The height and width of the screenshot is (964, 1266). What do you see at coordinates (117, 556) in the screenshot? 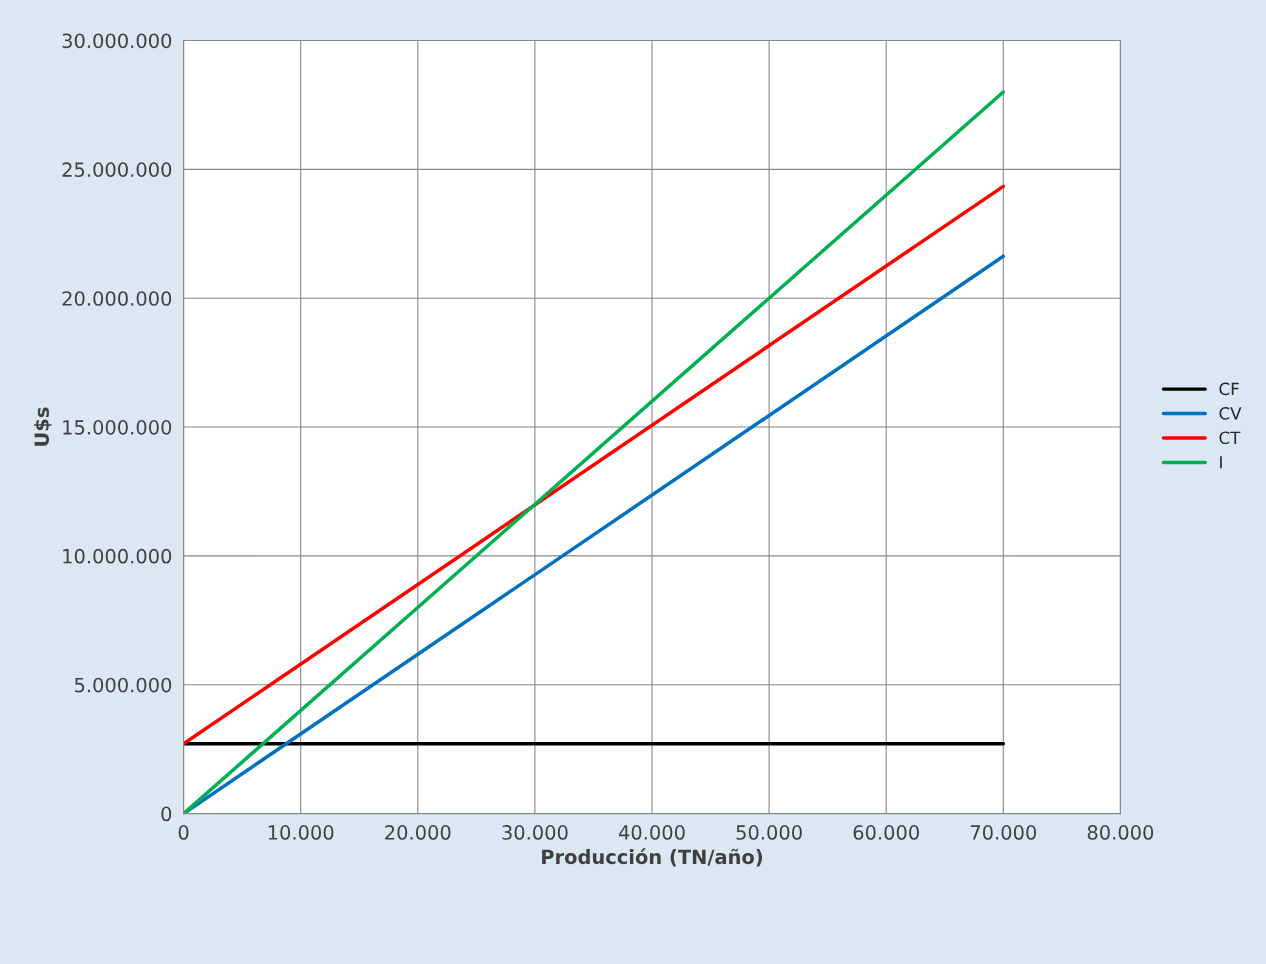
I see `y-tick-label: 10.000.000` at bounding box center [117, 556].